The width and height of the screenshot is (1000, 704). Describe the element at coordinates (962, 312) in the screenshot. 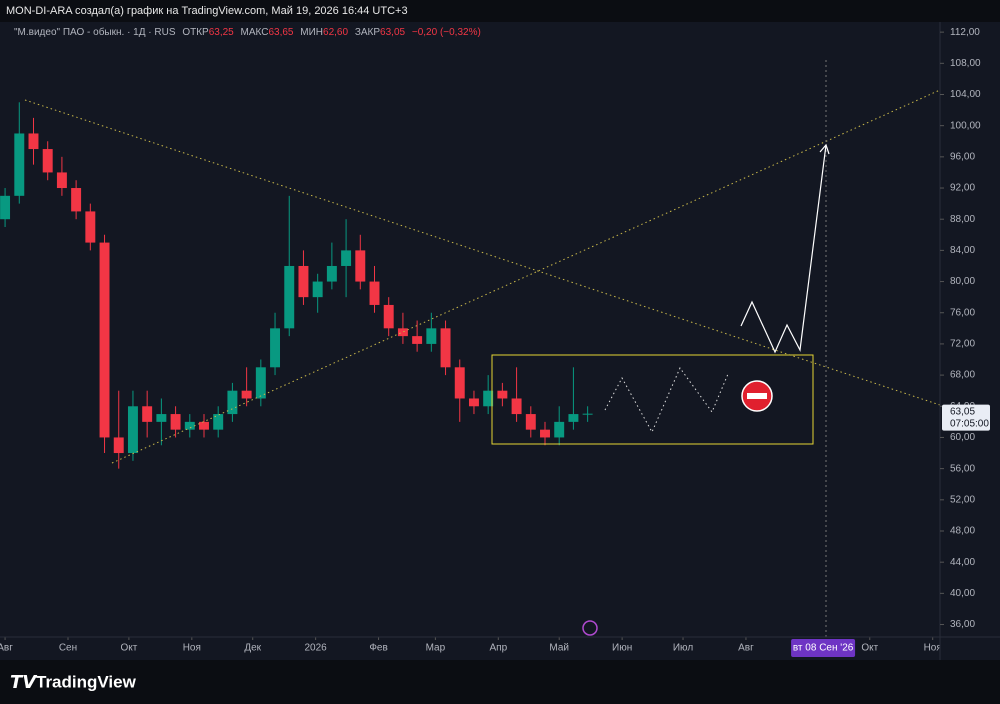

I see `y-tick-label: 76,00` at that location.